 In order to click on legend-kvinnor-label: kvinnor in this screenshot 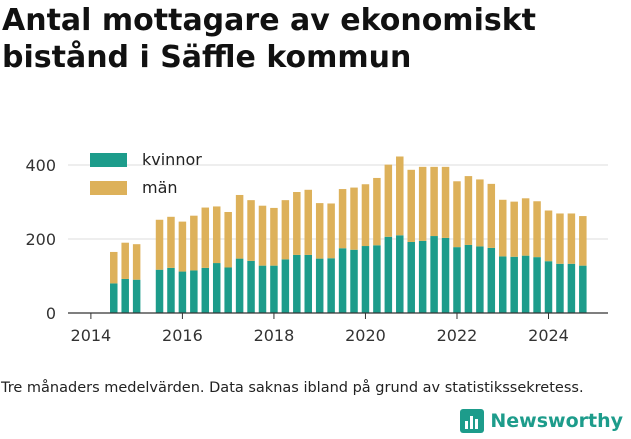, I will do `click(172, 159)`.